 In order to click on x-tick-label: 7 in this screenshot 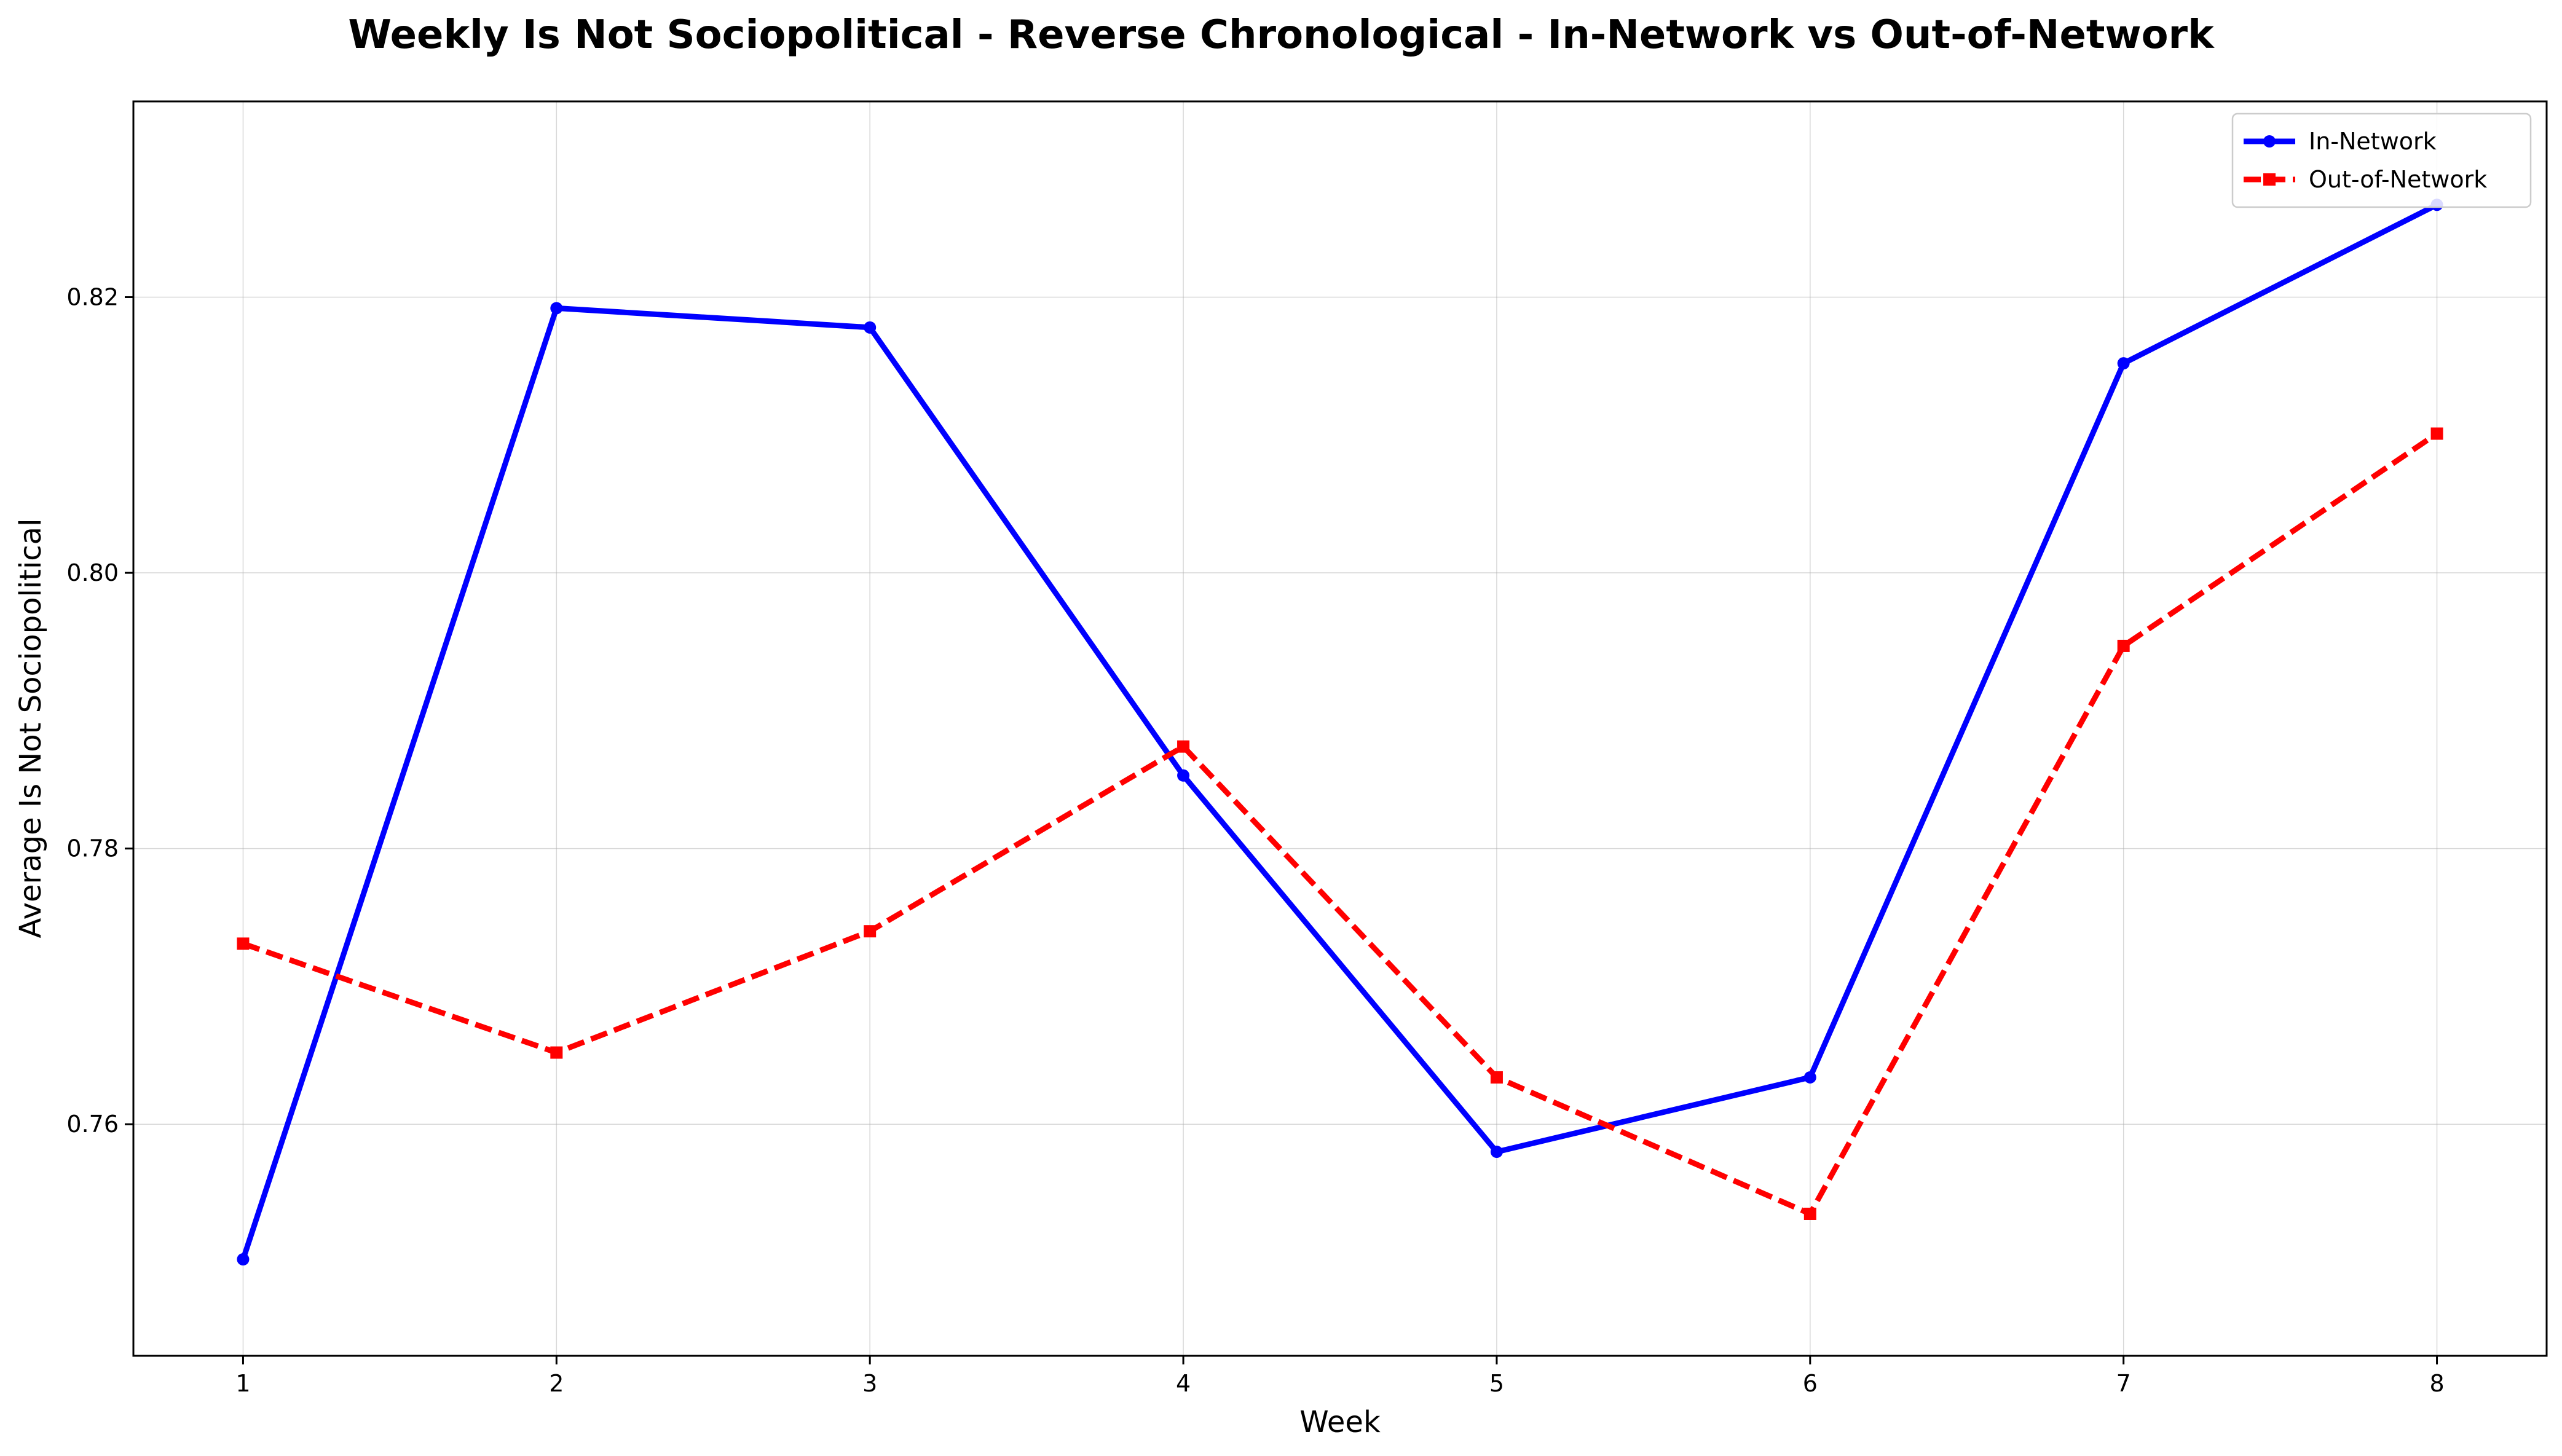, I will do `click(2123, 1383)`.